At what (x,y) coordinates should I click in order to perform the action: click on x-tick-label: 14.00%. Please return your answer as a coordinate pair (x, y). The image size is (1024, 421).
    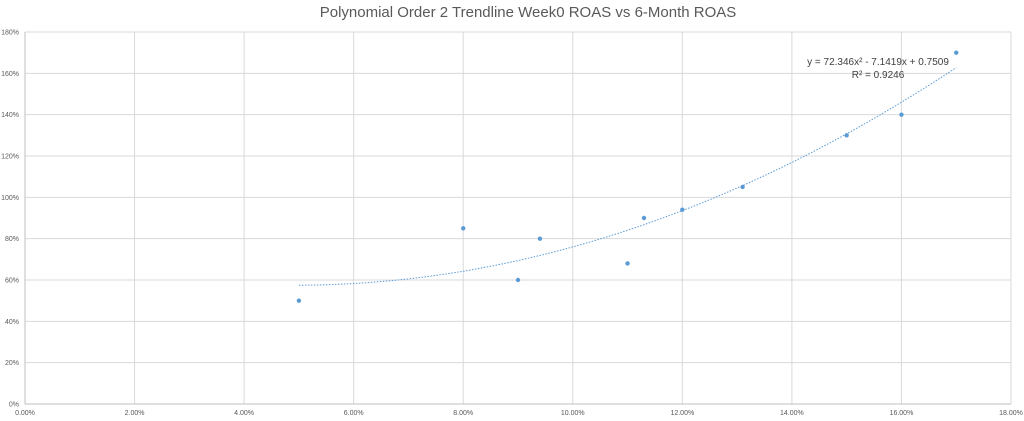
    Looking at the image, I should click on (792, 413).